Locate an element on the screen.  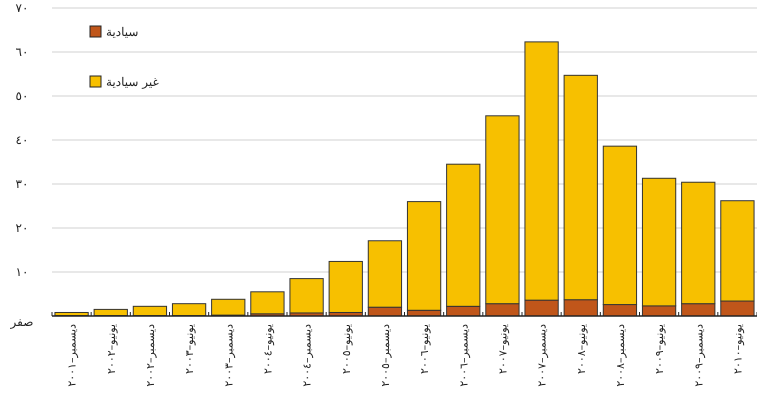
x-tick-label: يونيو–٢٠٠٧ is located at coordinates (503, 349).